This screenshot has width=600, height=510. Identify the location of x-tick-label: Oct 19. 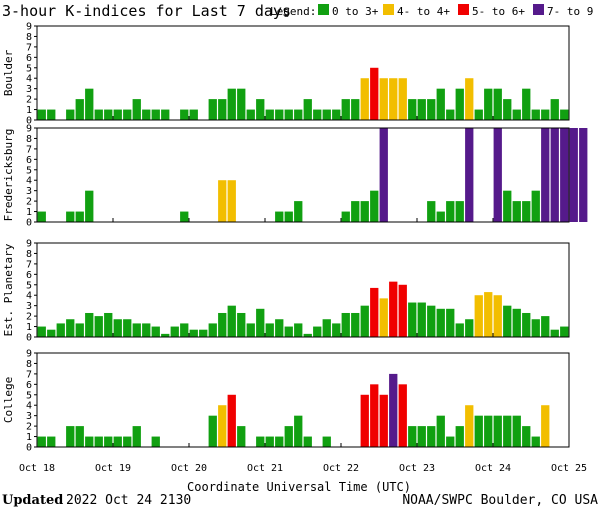
(113, 468).